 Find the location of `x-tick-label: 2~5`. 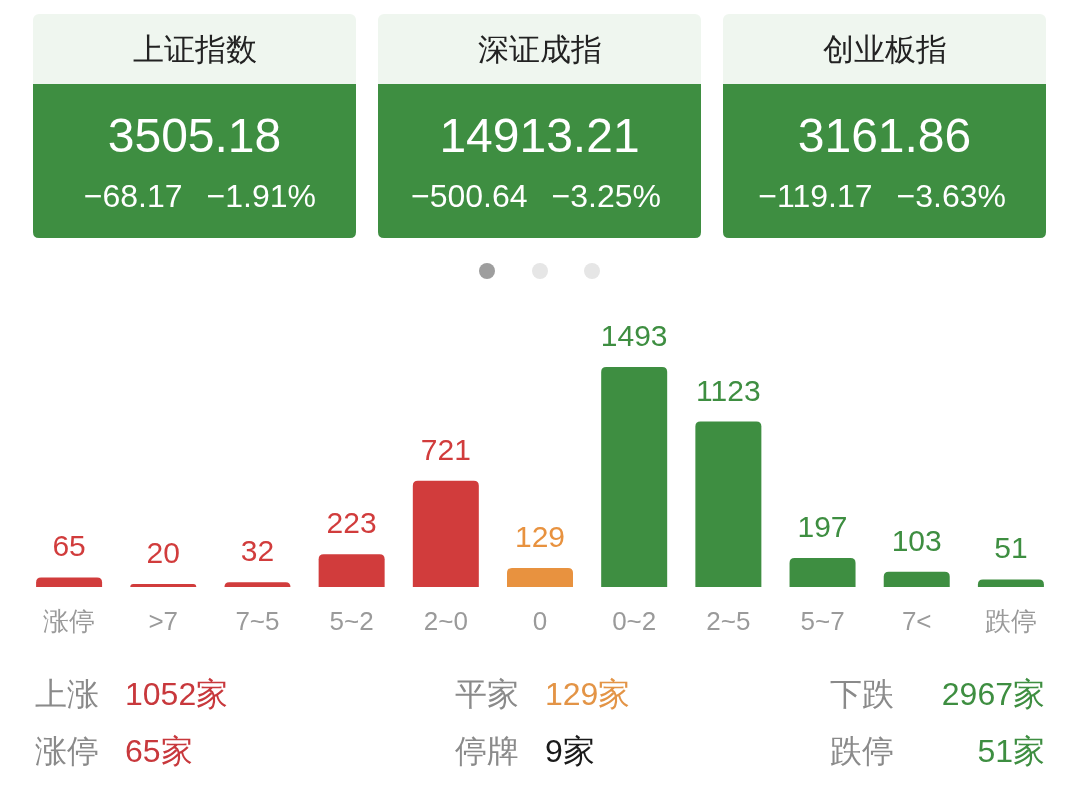

x-tick-label: 2~5 is located at coordinates (728, 621).